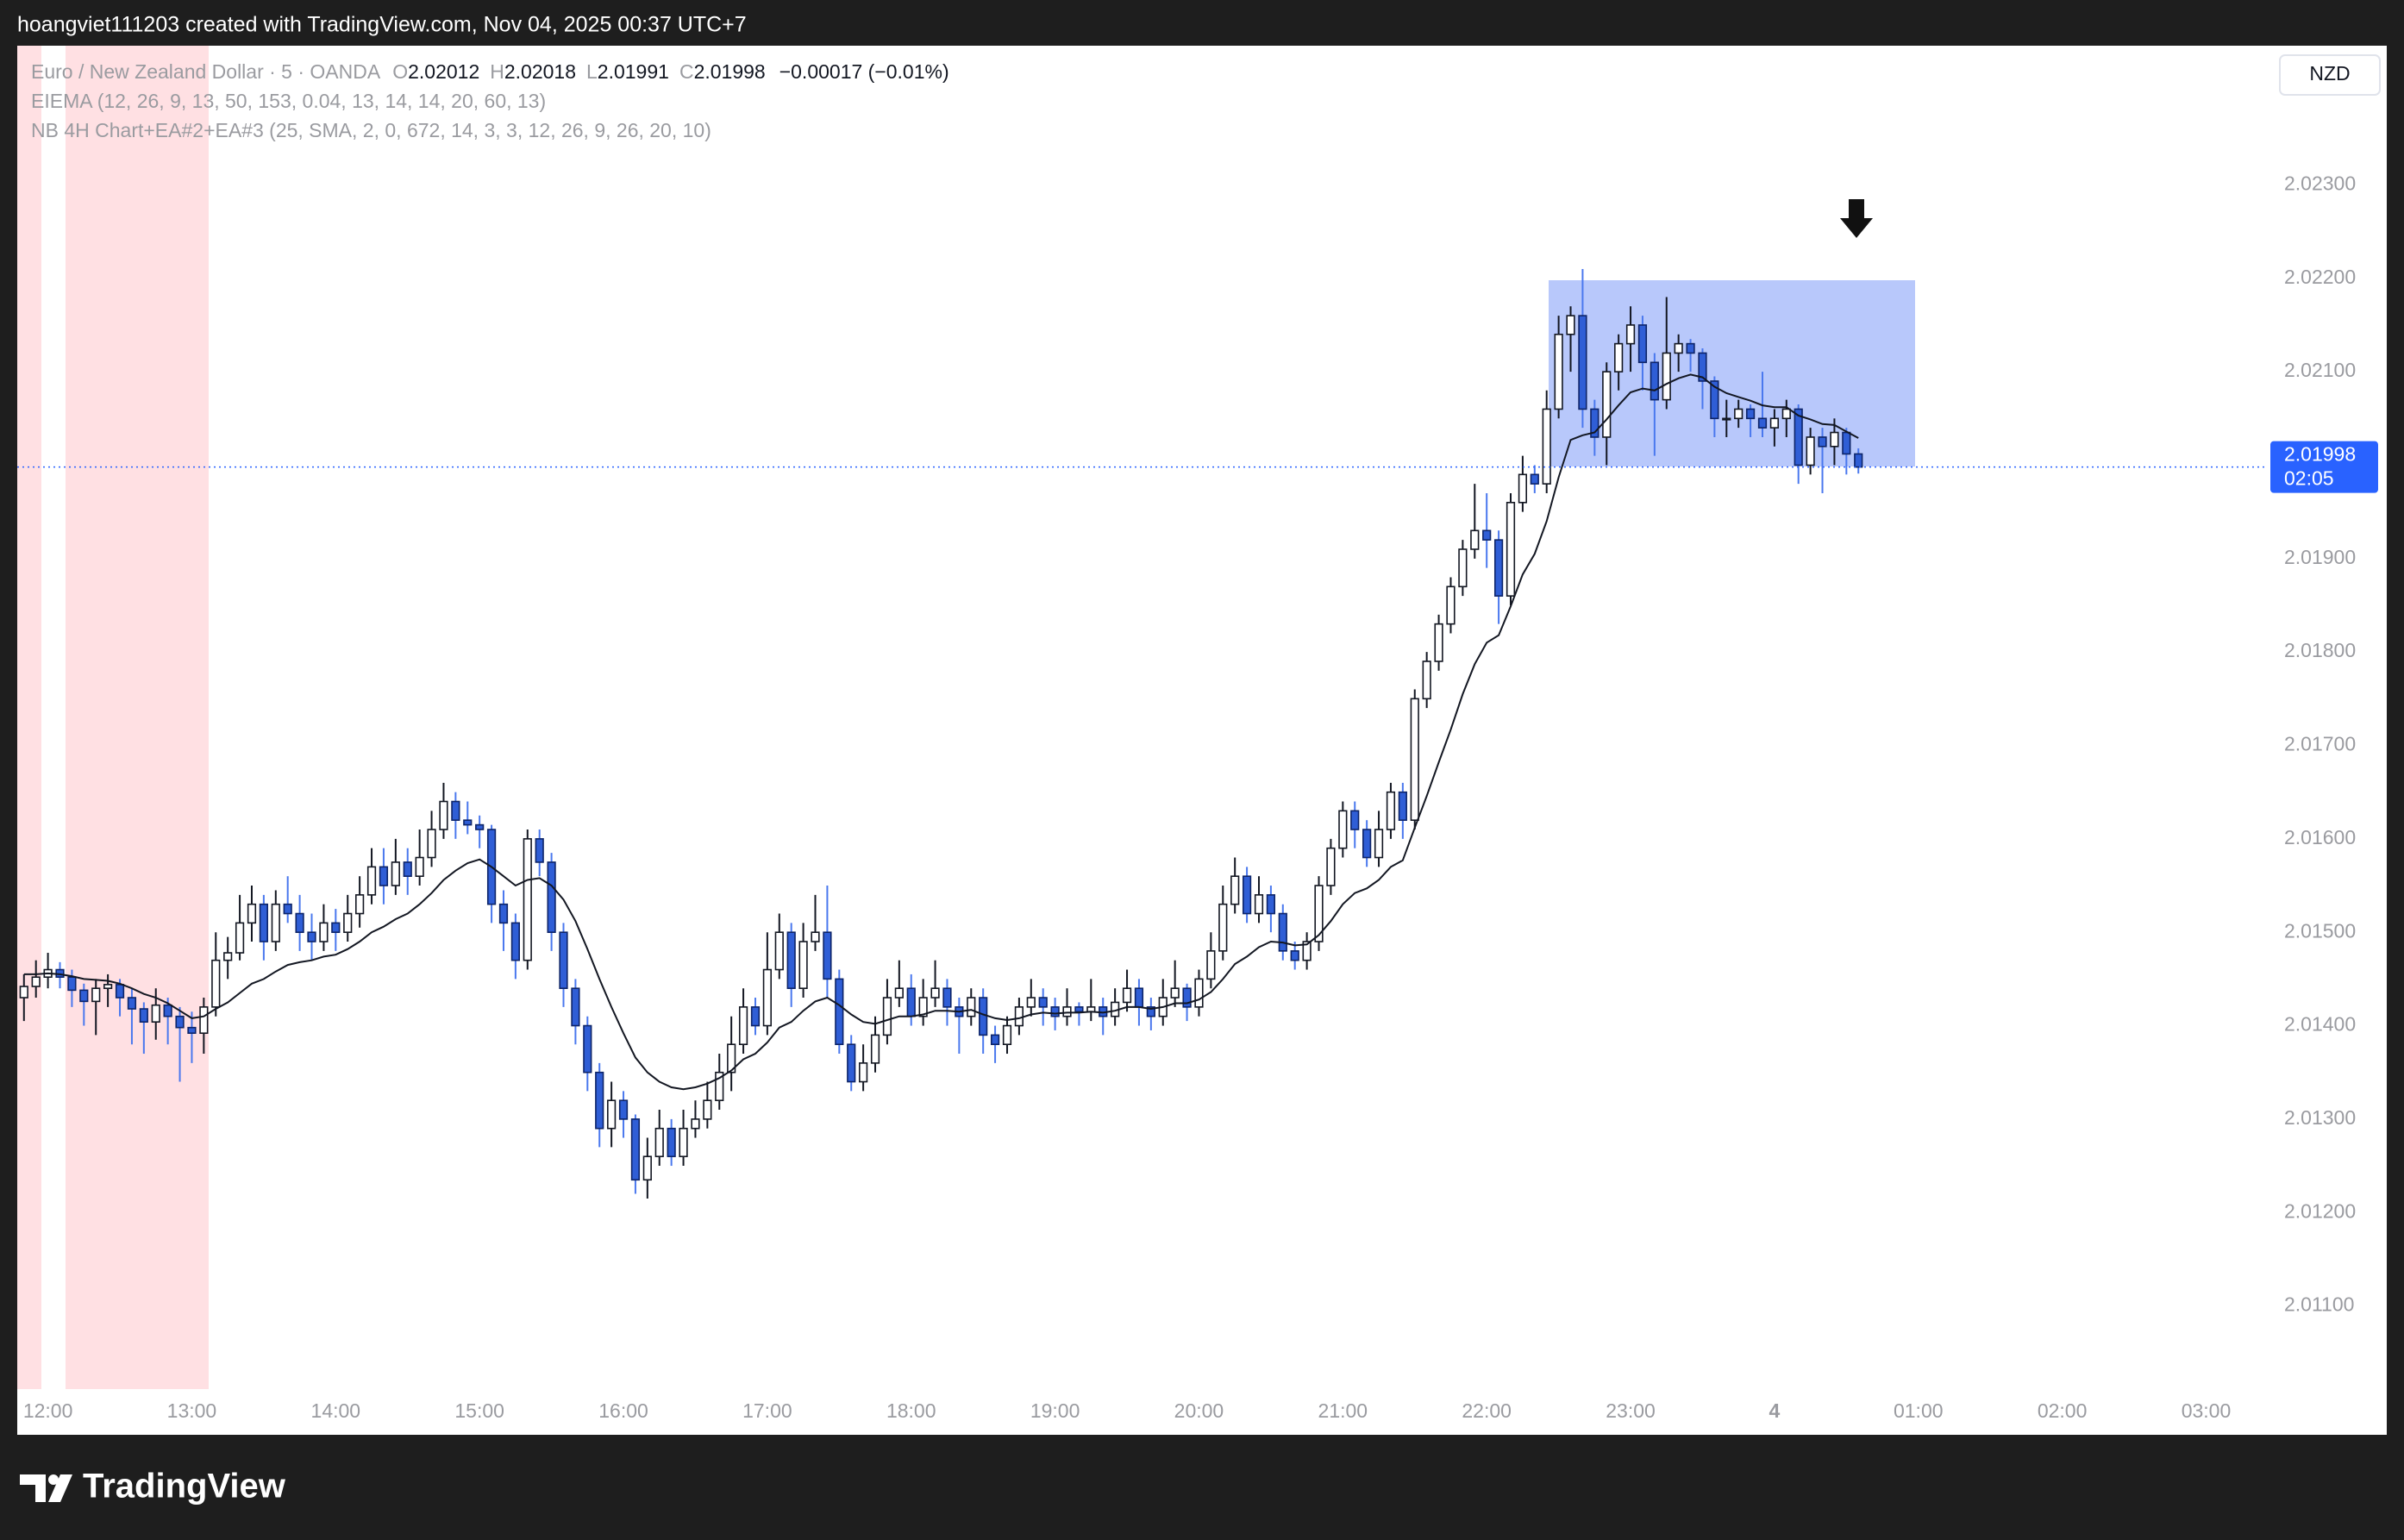  What do you see at coordinates (730, 72) in the screenshot?
I see `ohlc-value: 2.01998` at bounding box center [730, 72].